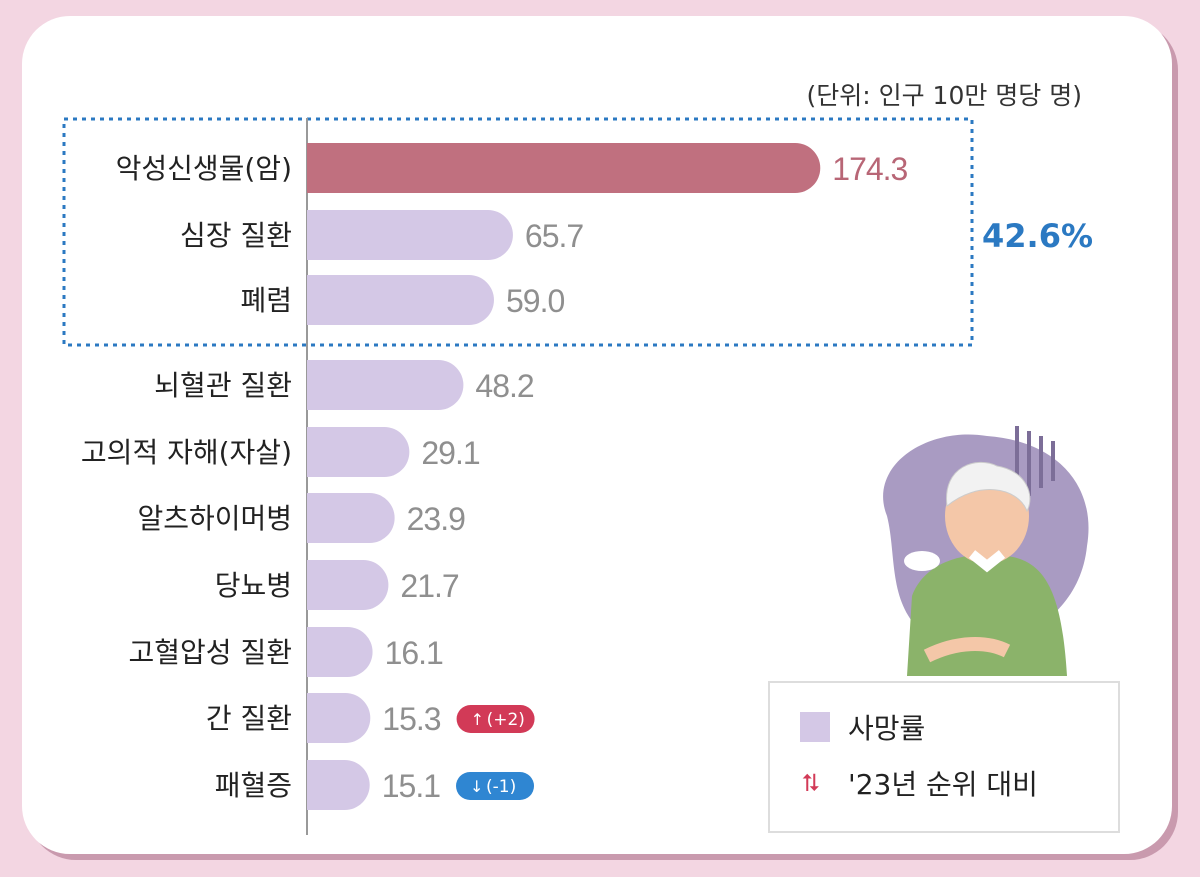  Describe the element at coordinates (411, 719) in the screenshot. I see `value-label: 15.3` at that location.